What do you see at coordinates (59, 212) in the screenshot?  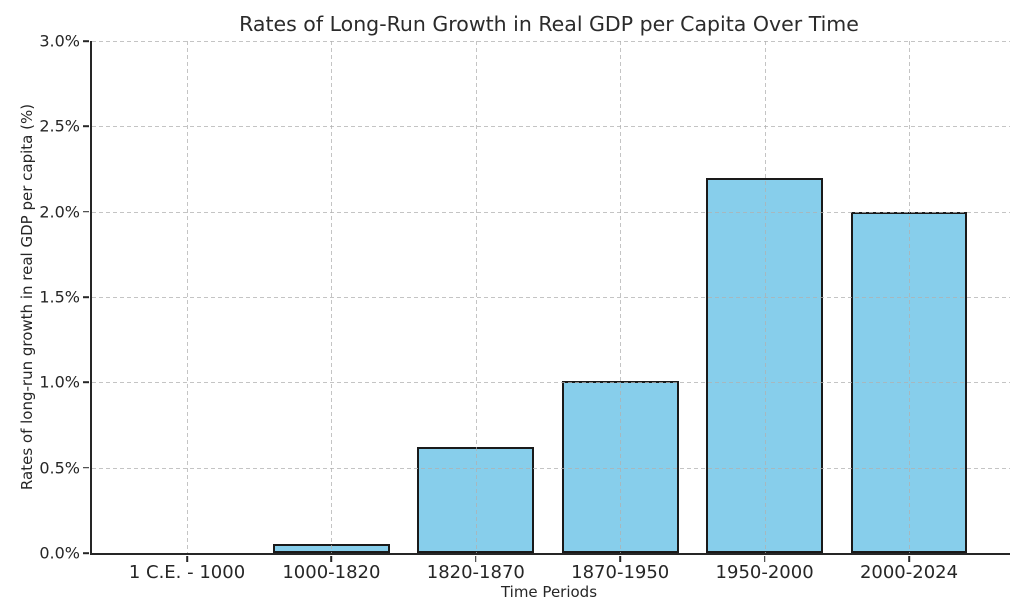 I see `y-tick-label: 2.0%` at bounding box center [59, 212].